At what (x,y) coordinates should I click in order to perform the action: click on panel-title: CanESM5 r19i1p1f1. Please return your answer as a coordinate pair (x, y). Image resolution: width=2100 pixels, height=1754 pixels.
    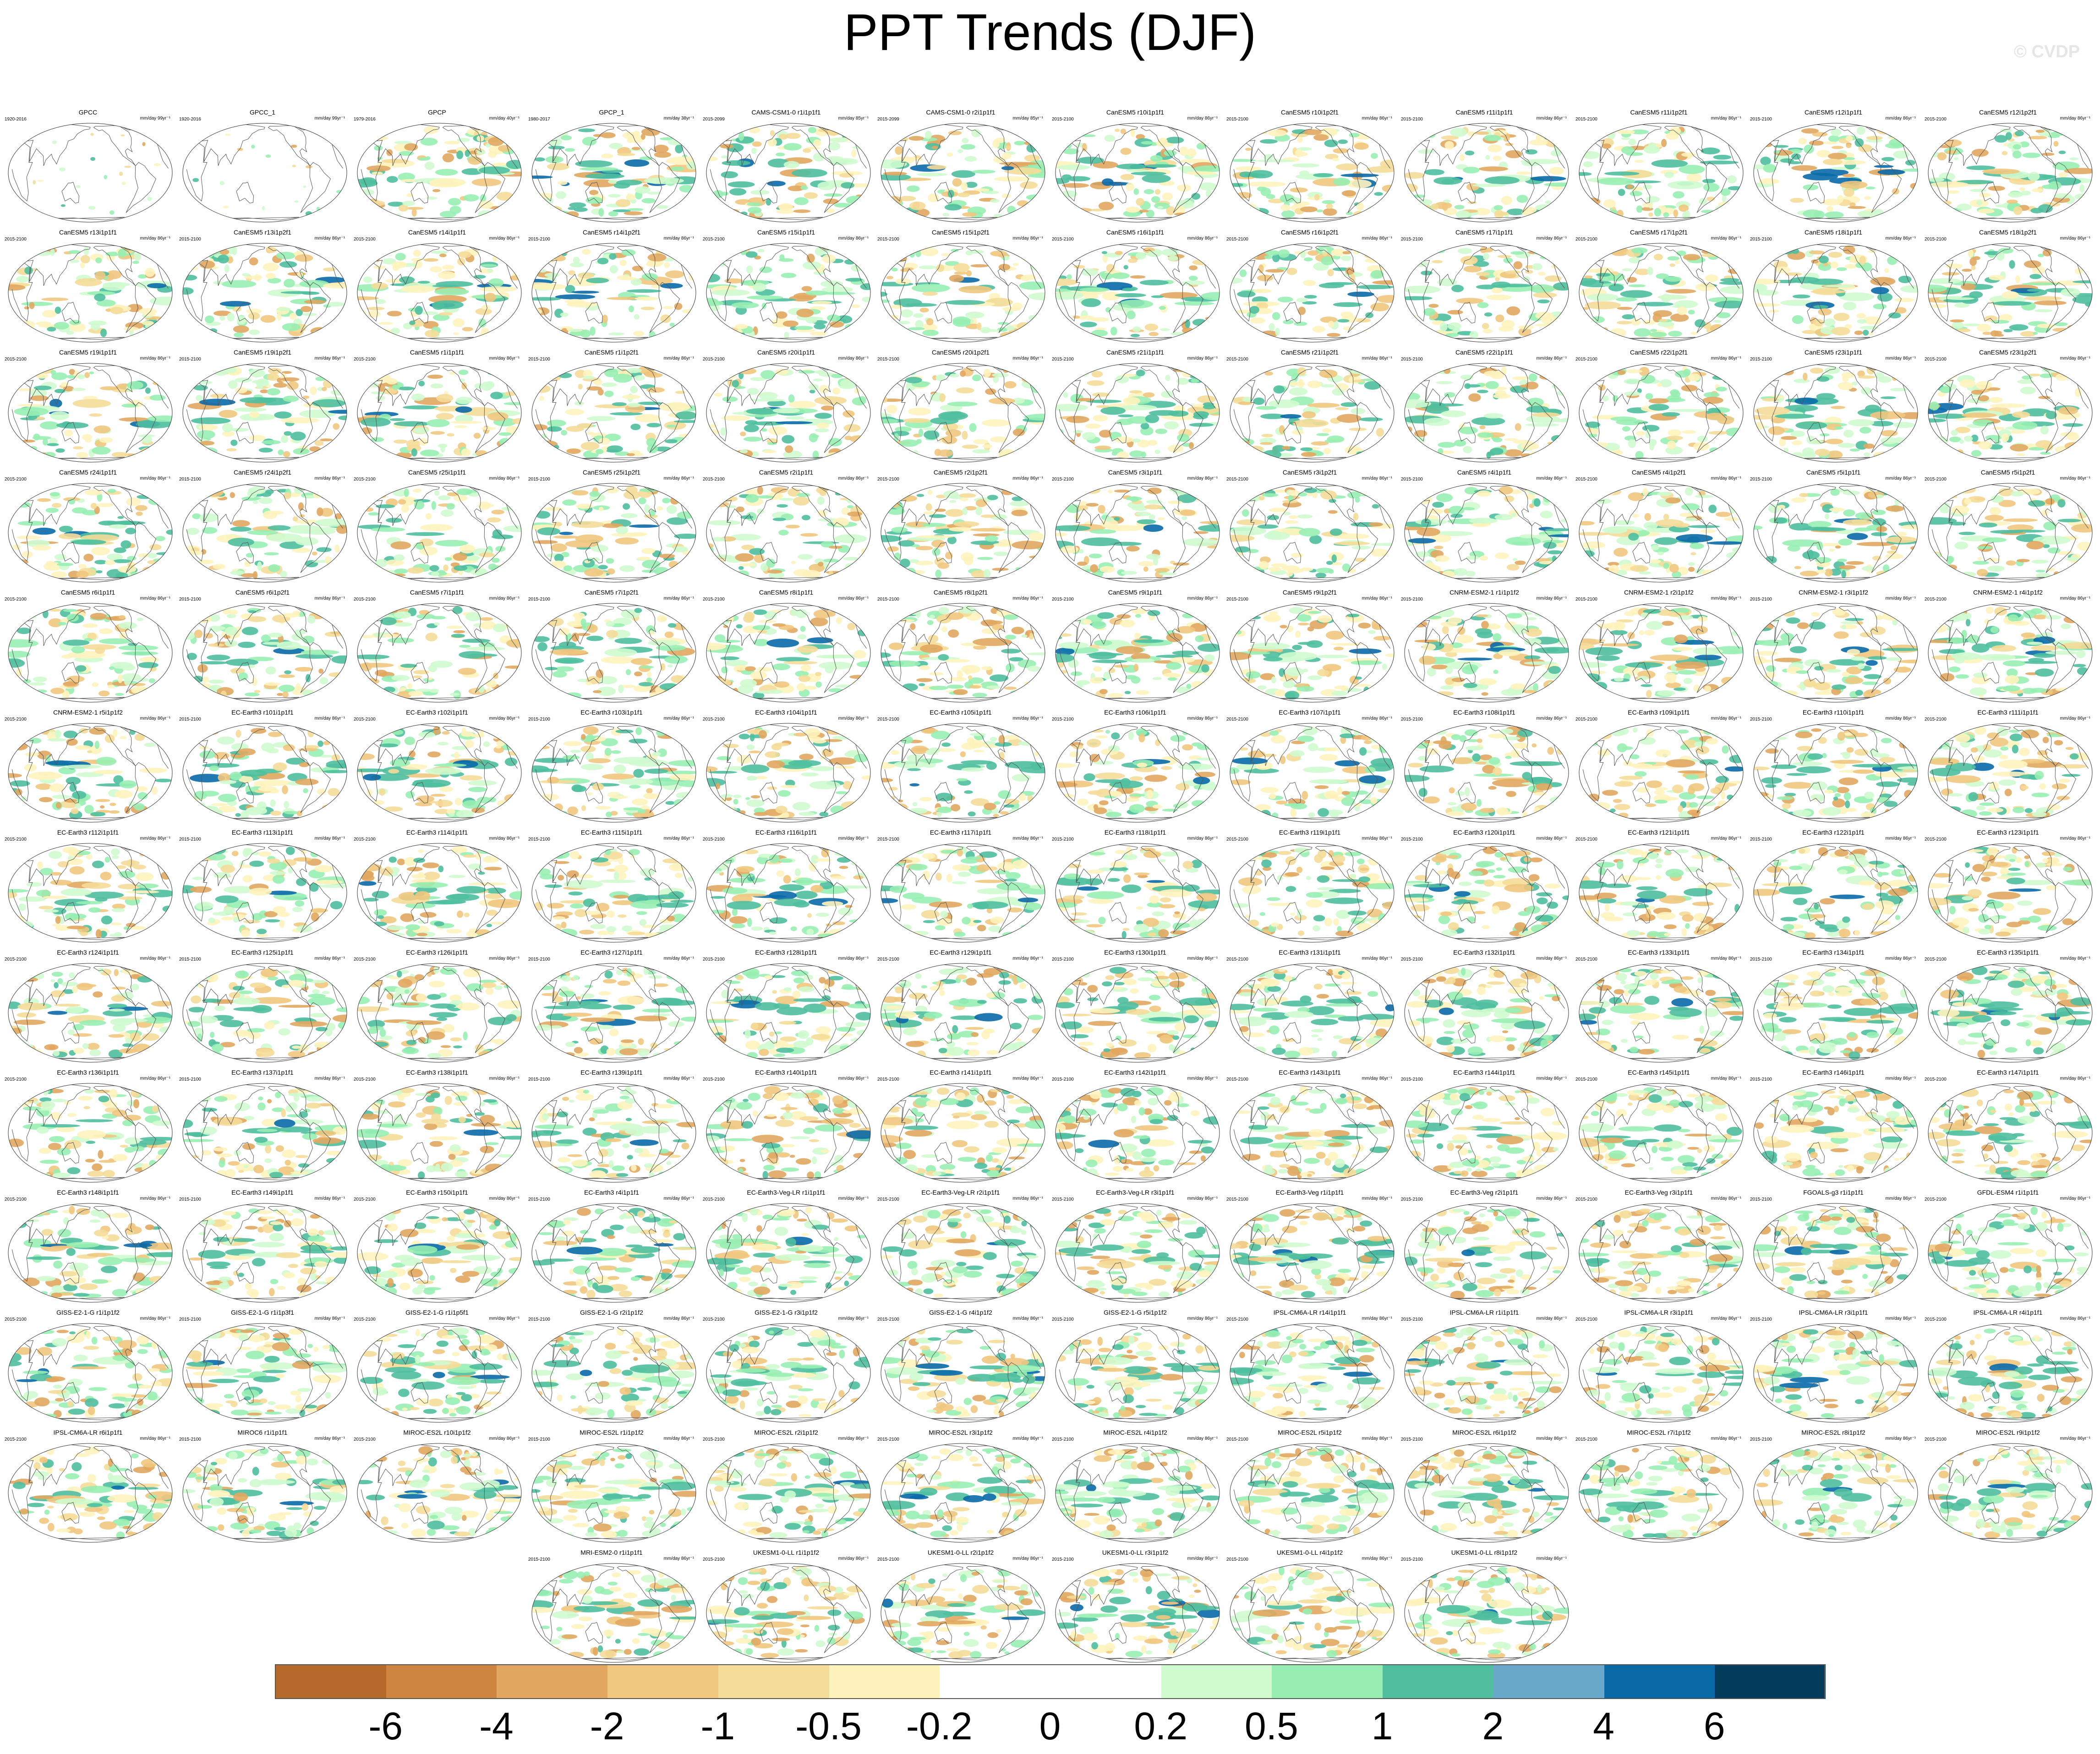
    Looking at the image, I should click on (88, 352).